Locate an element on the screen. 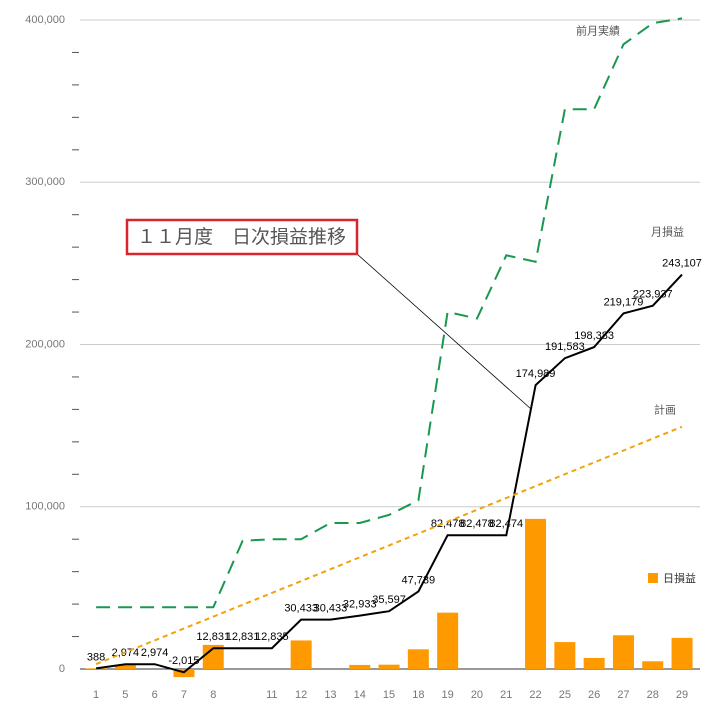 Image resolution: width=723 pixels, height=717 pixels. chart-title: １１月度 日次損益推移 is located at coordinates (241, 237).